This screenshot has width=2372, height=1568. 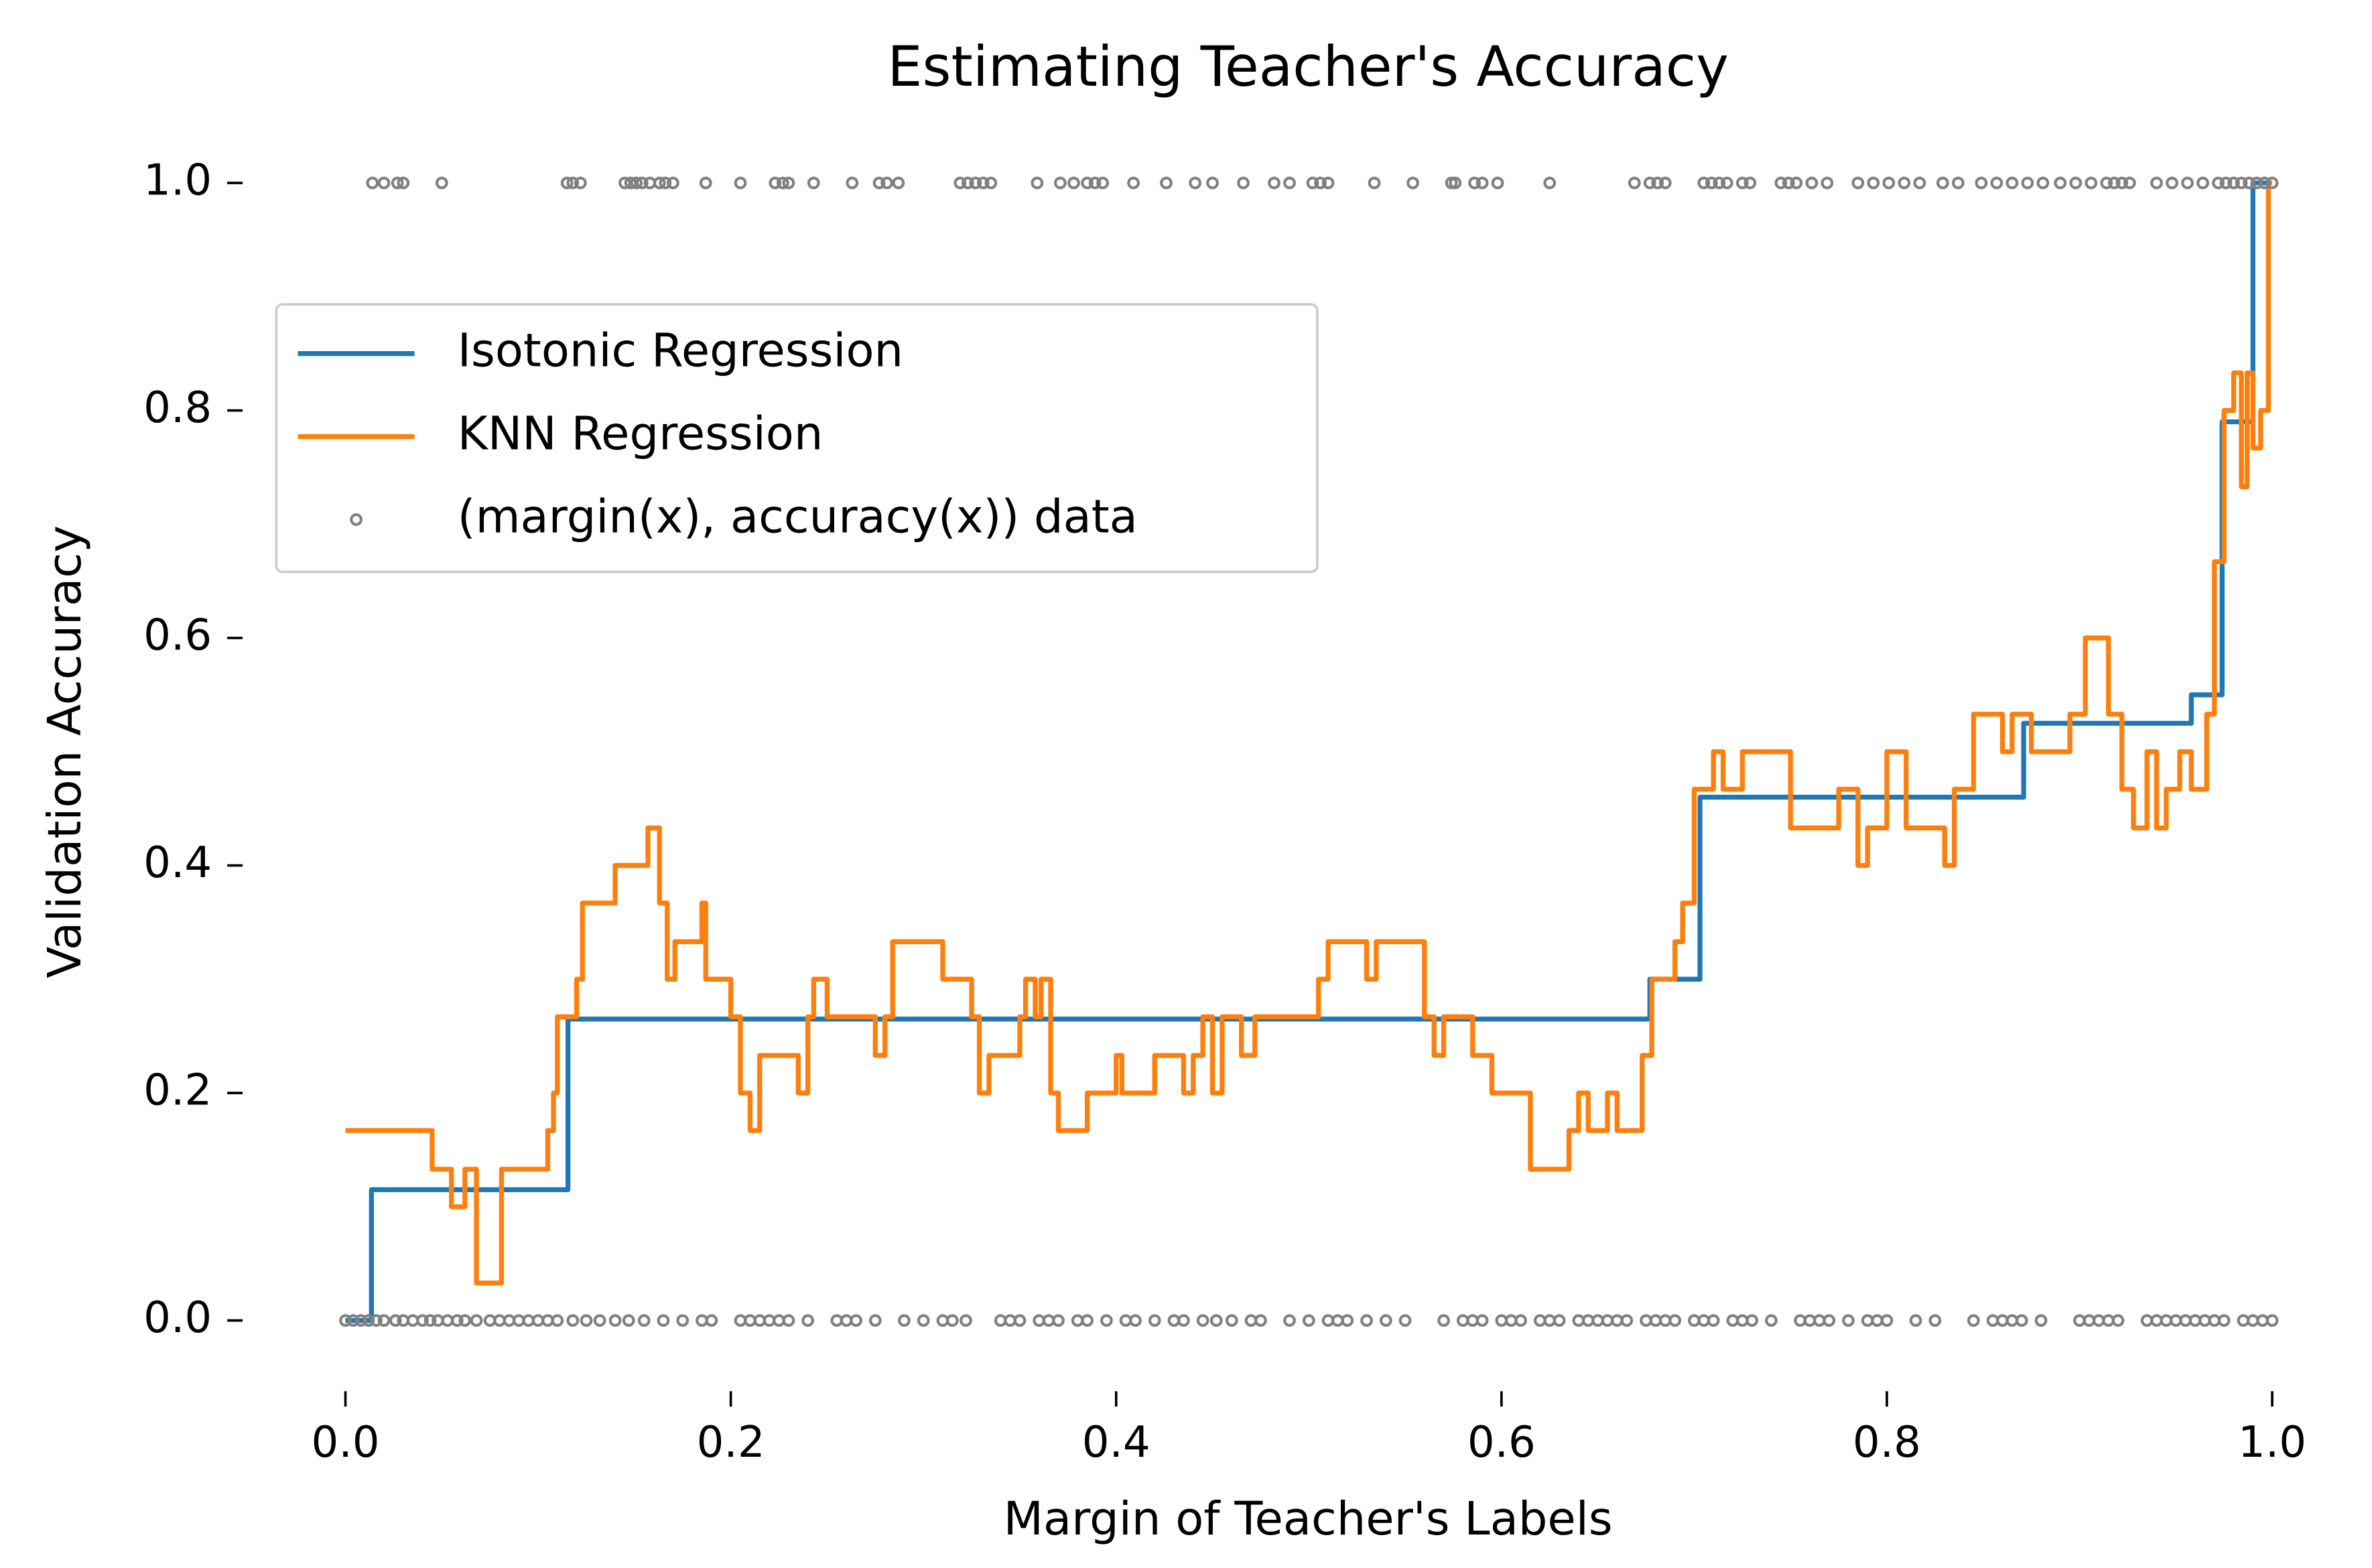 What do you see at coordinates (798, 516) in the screenshot?
I see `legend-label: (margin(x), accuracy(x)) data` at bounding box center [798, 516].